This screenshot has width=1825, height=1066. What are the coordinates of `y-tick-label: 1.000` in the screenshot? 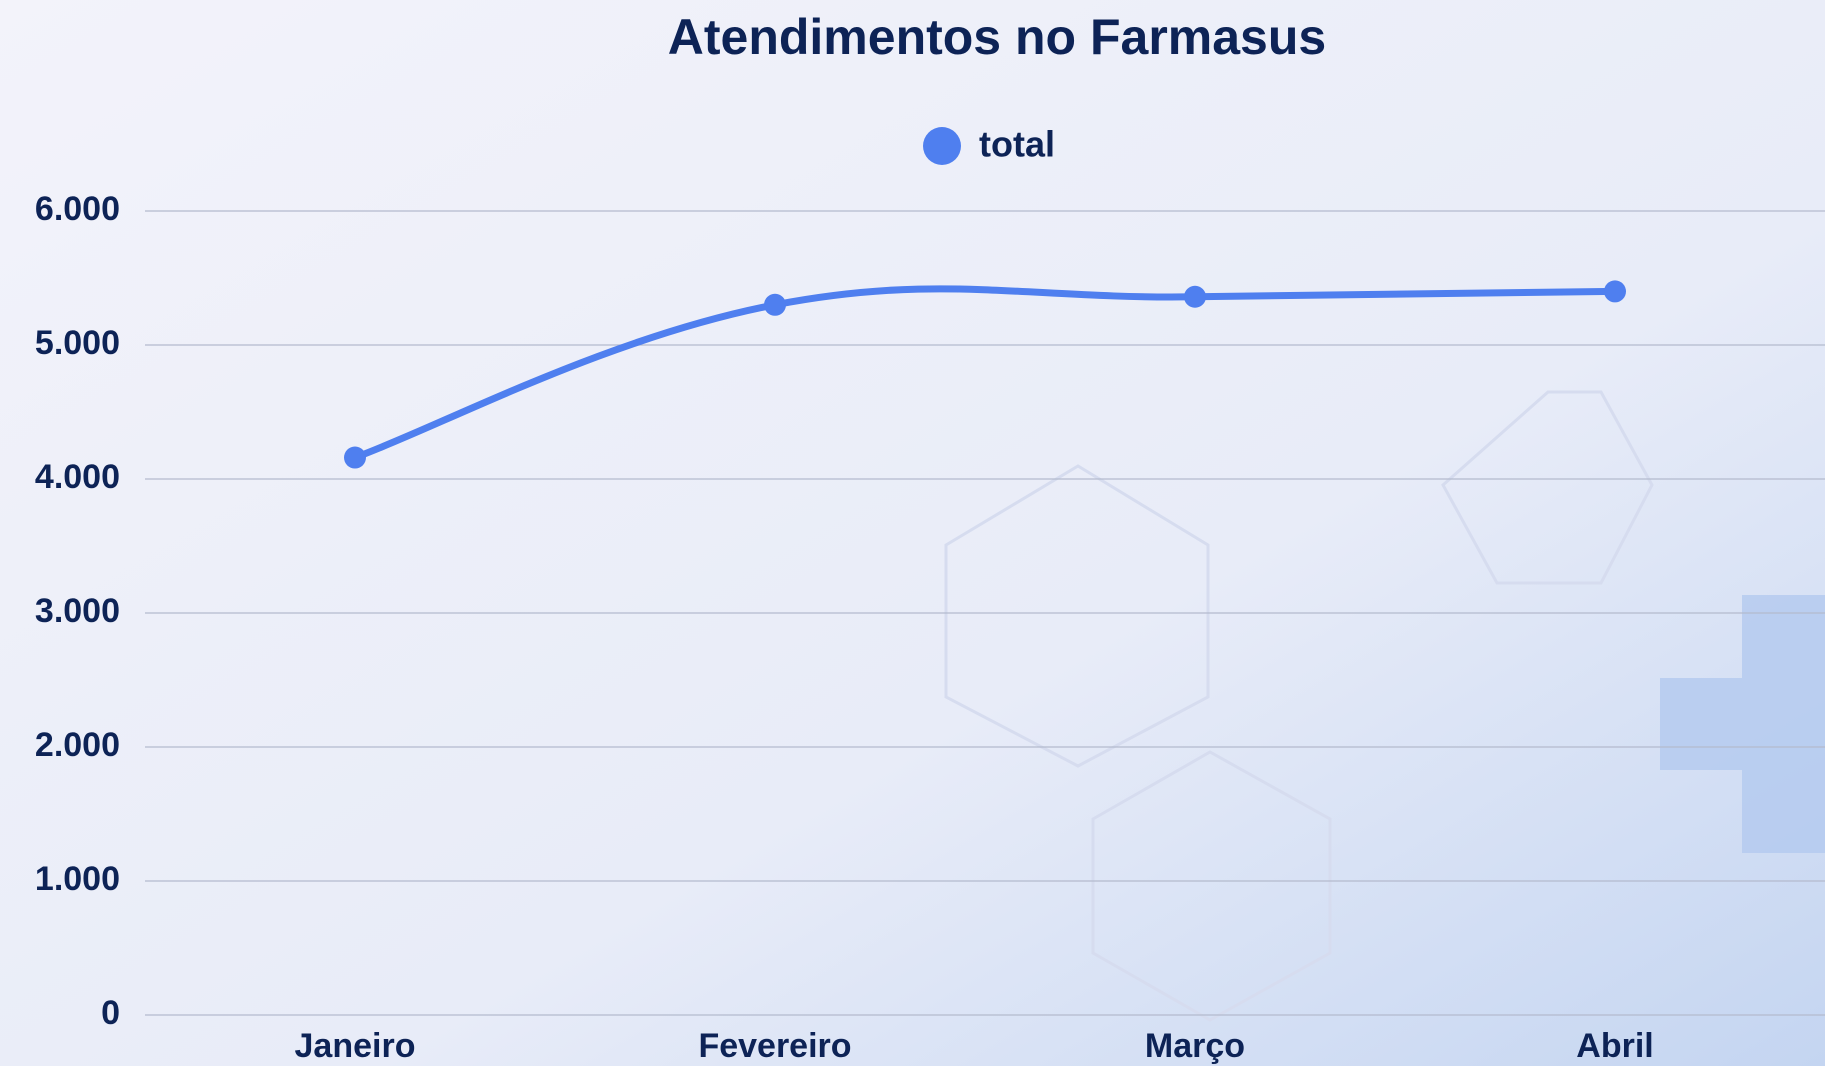 It's located at (77, 879).